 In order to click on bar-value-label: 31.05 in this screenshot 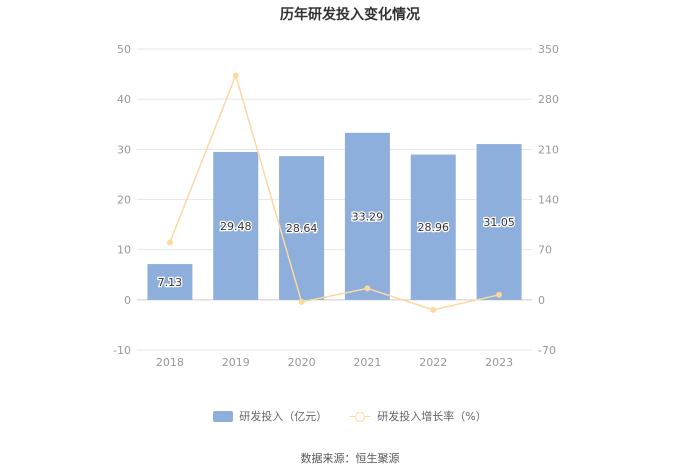, I will do `click(499, 222)`.